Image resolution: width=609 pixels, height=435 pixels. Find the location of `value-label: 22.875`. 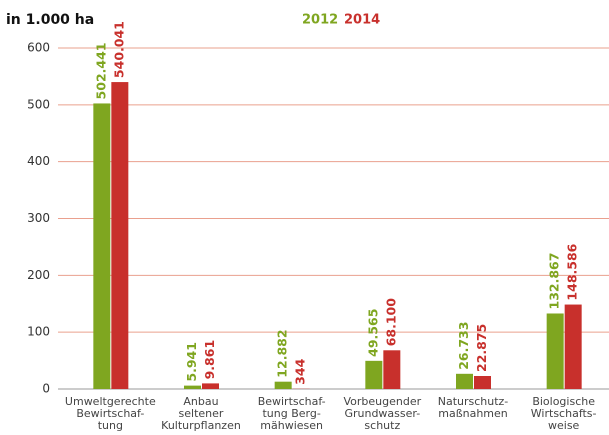

value-label: 22.875 is located at coordinates (481, 348).